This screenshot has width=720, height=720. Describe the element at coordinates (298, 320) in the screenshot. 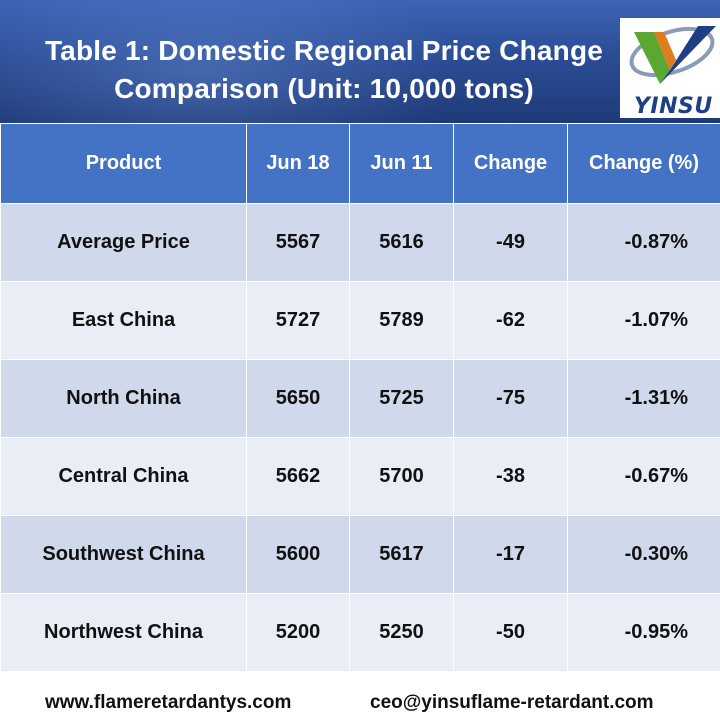

I see `cell-jun18: 5727` at that location.